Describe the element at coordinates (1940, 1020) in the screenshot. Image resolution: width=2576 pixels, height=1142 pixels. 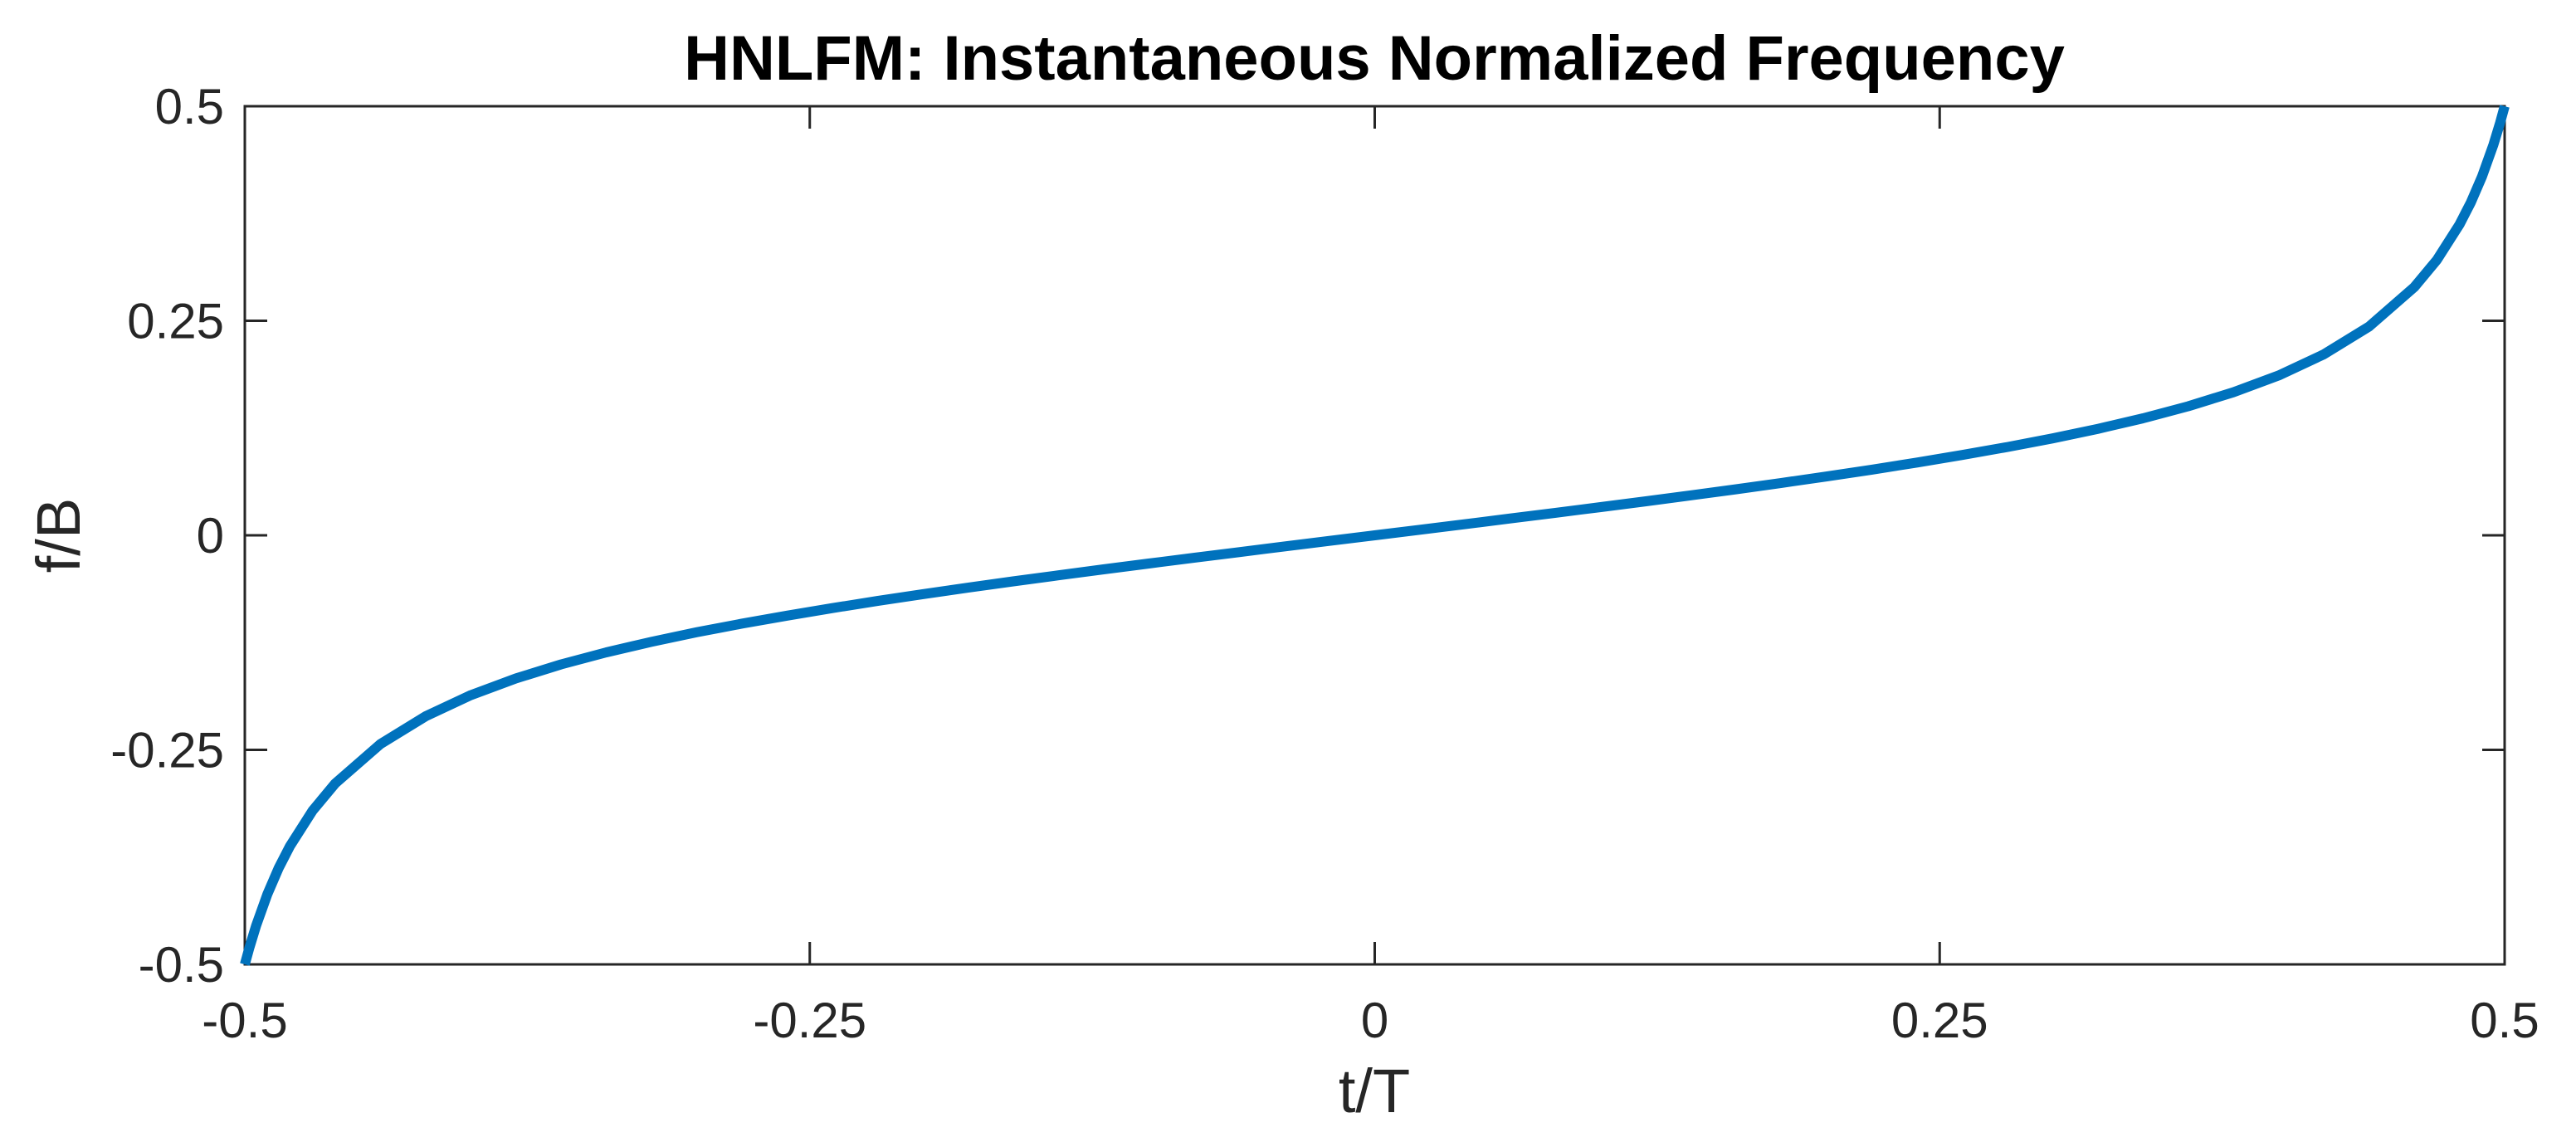
I see `x-tick-label: 0.25` at that location.